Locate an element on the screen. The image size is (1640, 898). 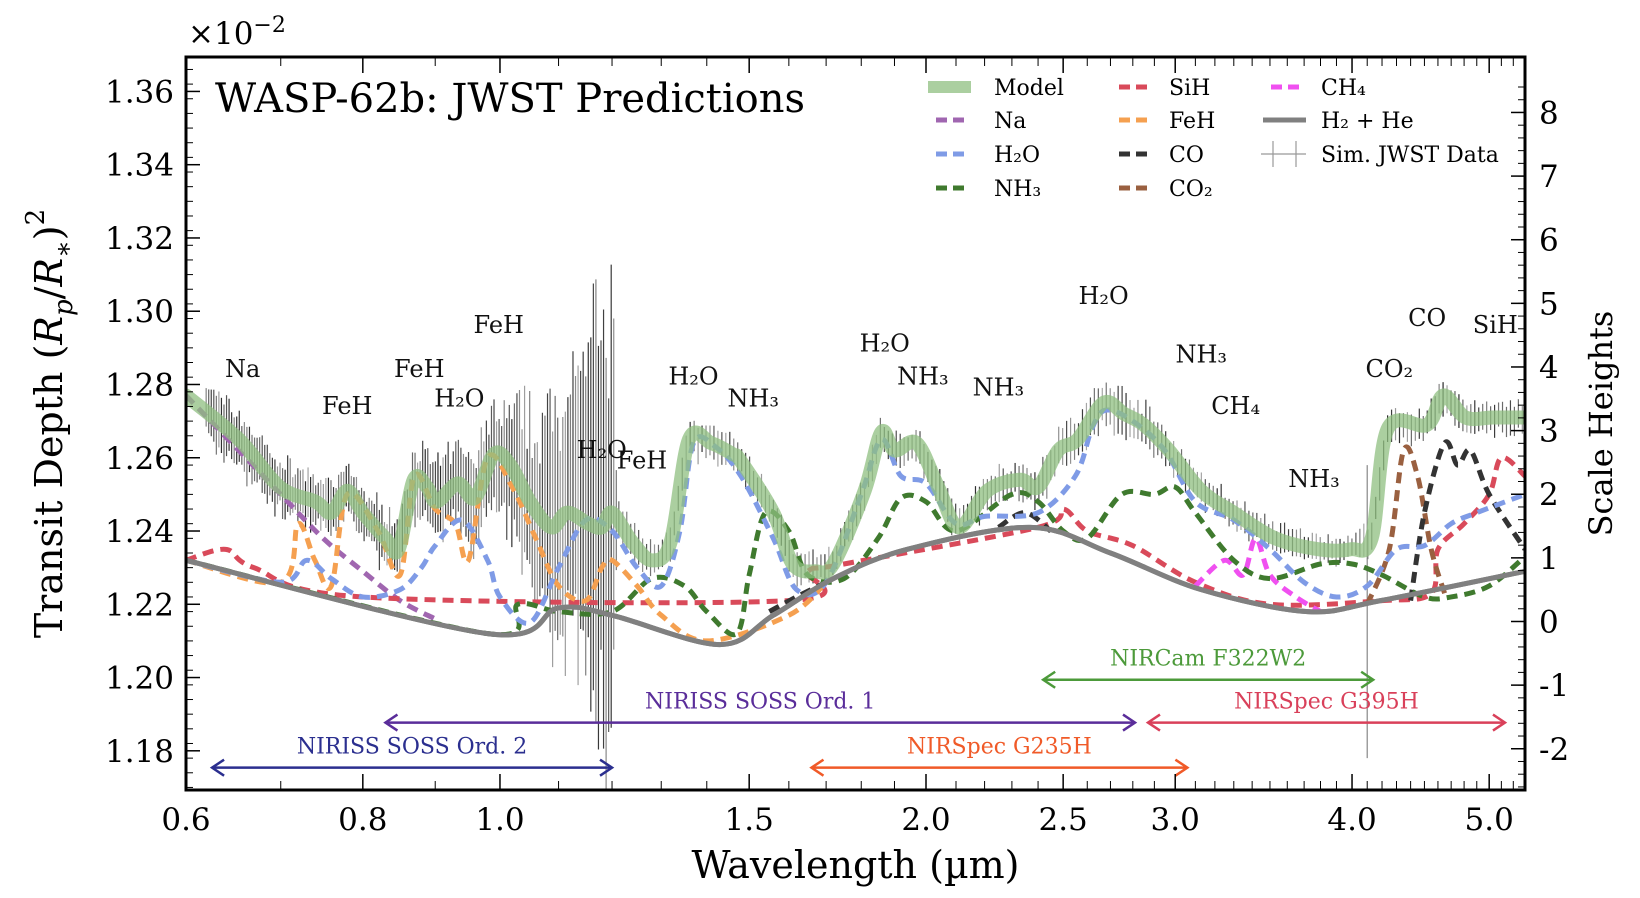
x-tick-label: 1.5 is located at coordinates (749, 820).